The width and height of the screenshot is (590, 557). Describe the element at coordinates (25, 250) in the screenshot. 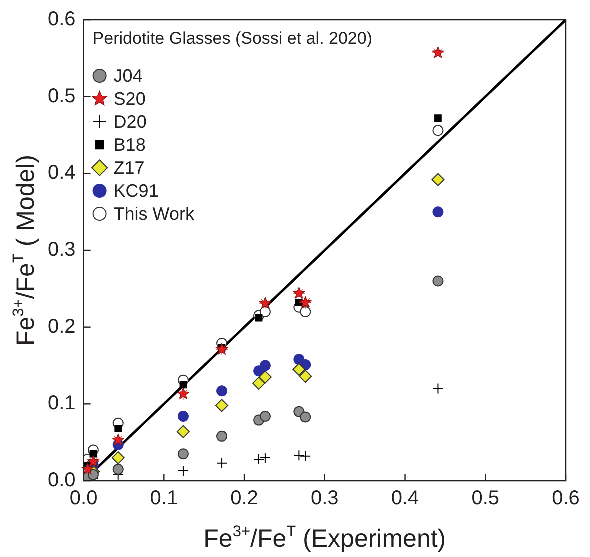

I see `y-axis-title: Fe3+/FeT ( Model)` at that location.